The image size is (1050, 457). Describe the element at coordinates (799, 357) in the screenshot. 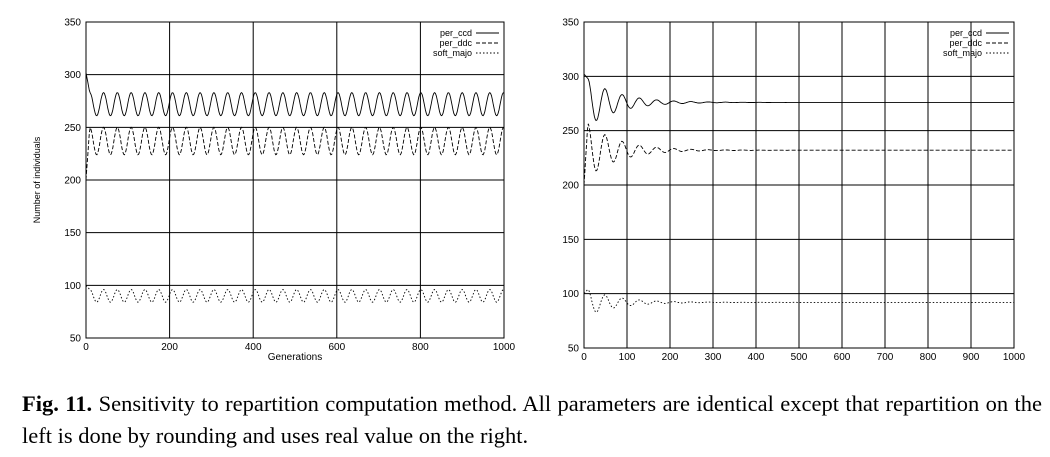

I see `x-tick-label: 500` at that location.